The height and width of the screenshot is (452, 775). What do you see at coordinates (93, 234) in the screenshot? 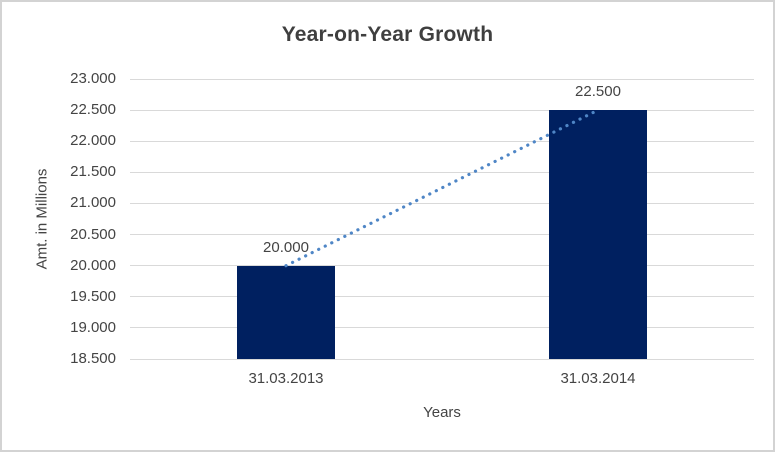
I see `y-tick-label: 20.500` at bounding box center [93, 234].